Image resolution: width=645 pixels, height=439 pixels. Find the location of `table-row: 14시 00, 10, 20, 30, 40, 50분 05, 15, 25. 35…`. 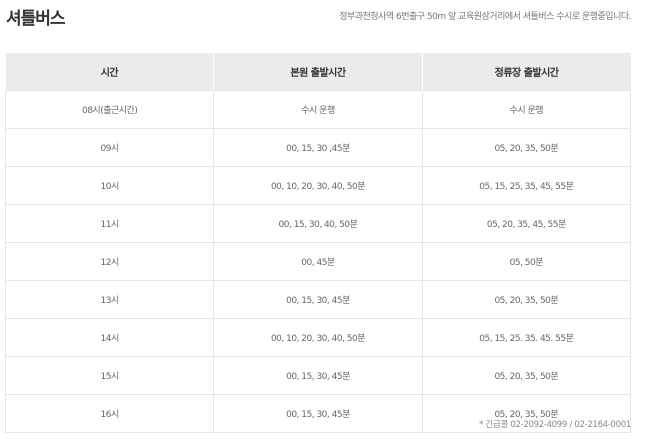

table-row: 14시 00, 10, 20, 30, 40, 50분 05, 15, 25. 35… is located at coordinates (318, 337).